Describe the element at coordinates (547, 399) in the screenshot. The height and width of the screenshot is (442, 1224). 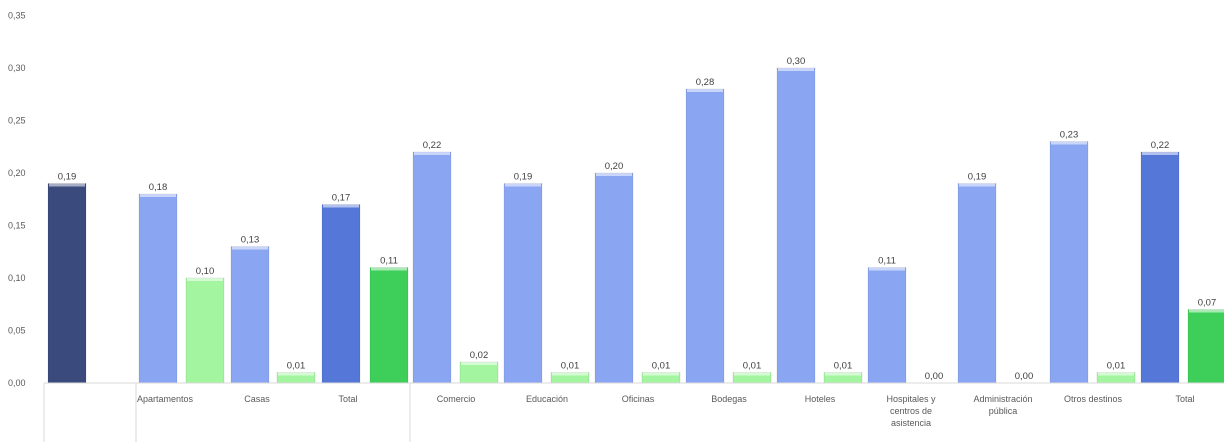
I see `category-label: Educación` at that location.